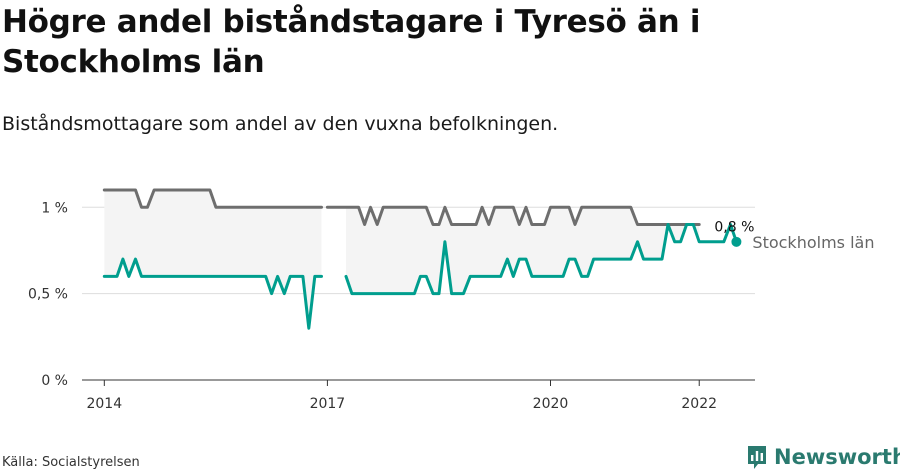  Describe the element at coordinates (837, 457) in the screenshot. I see `brand-name: Newsworthy` at that location.